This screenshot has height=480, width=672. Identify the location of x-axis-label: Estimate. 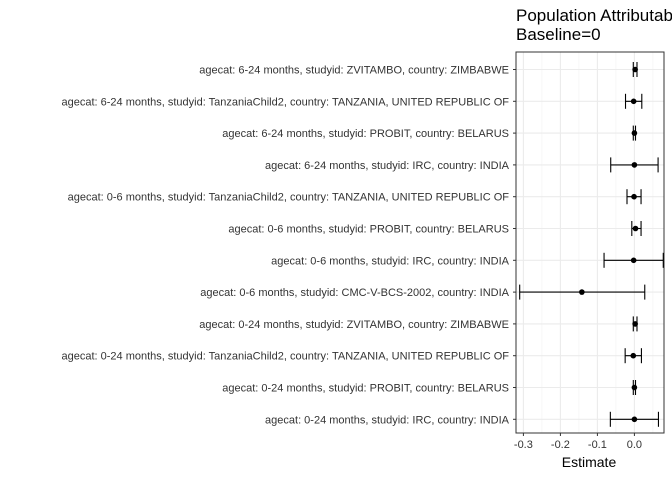
(589, 462).